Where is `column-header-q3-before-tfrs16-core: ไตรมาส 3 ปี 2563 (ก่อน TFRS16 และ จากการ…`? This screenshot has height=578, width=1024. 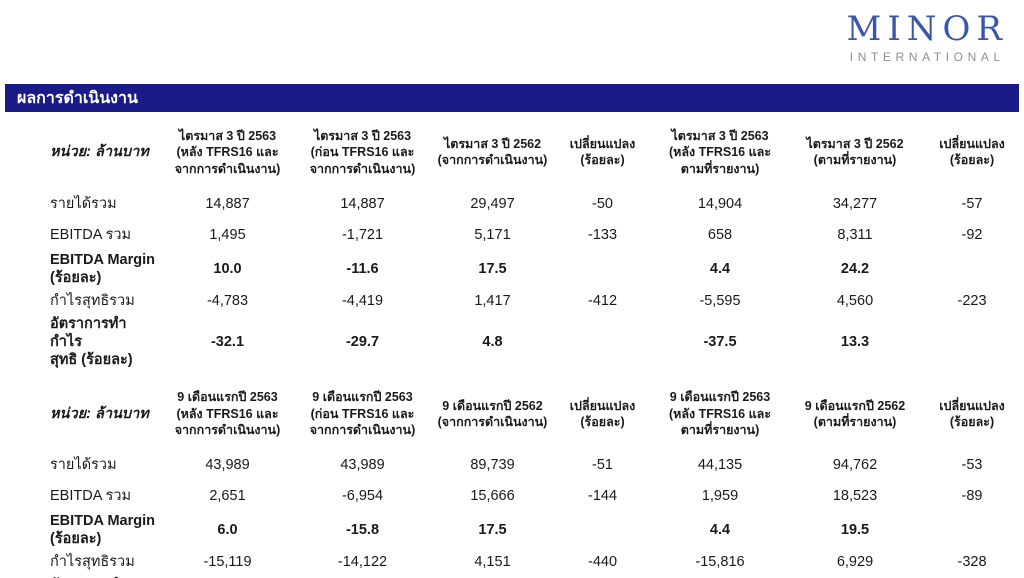
column-header-q3-before-tfrs16-core: ไตรมาส 3 ปี 2563 (ก่อน TFRS16 และ จากการ… is located at coordinates (362, 152).